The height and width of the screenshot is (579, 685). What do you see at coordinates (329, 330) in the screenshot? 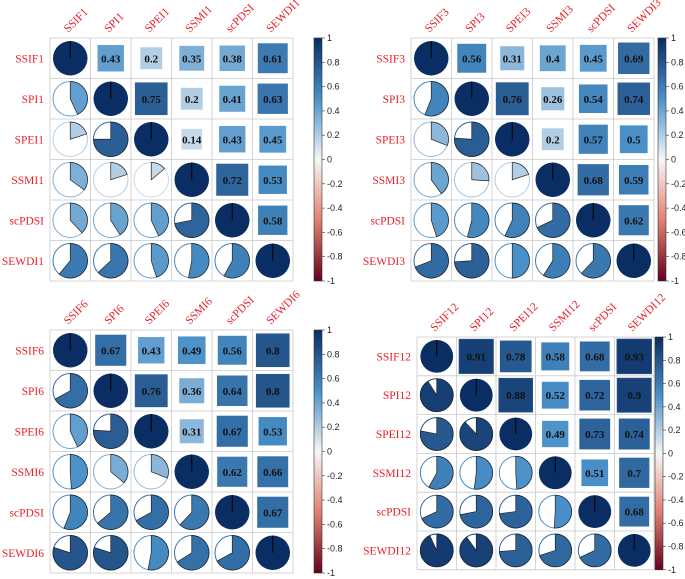
I see `colorbar-tick-label: 1` at bounding box center [329, 330].